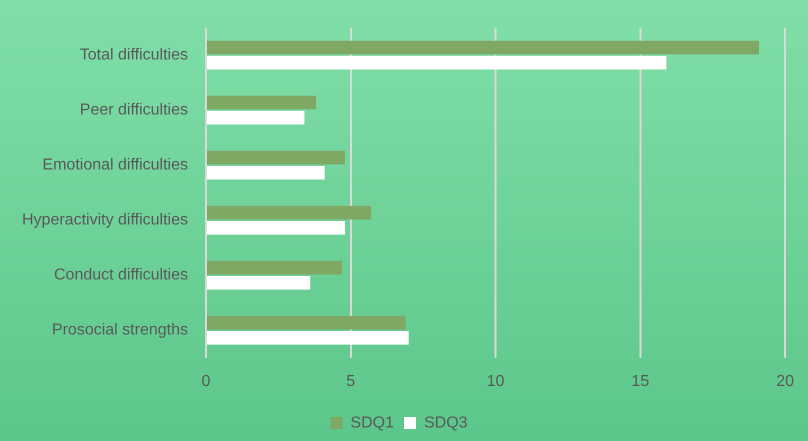  I want to click on y-tick-label: Peer difficulties, so click(134, 110).